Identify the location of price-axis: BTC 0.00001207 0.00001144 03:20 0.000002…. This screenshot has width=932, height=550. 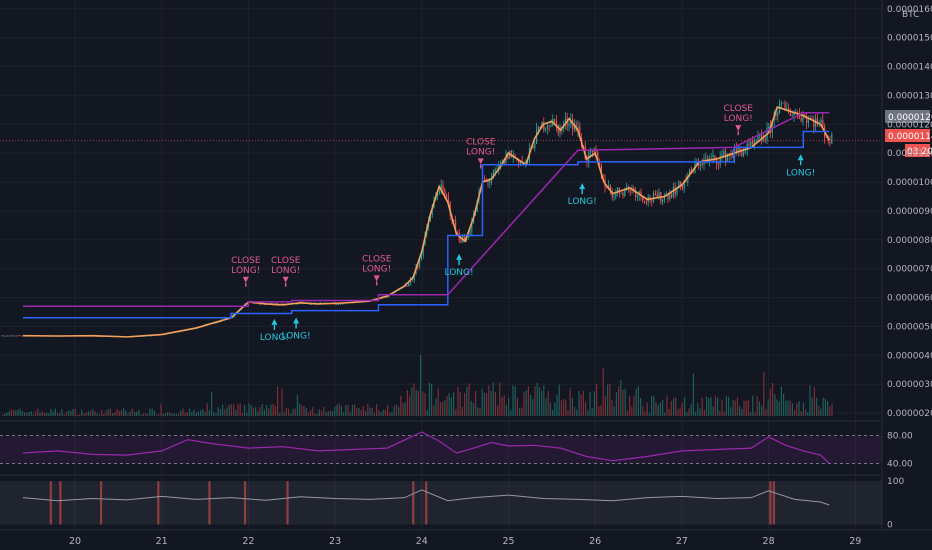
(906, 265).